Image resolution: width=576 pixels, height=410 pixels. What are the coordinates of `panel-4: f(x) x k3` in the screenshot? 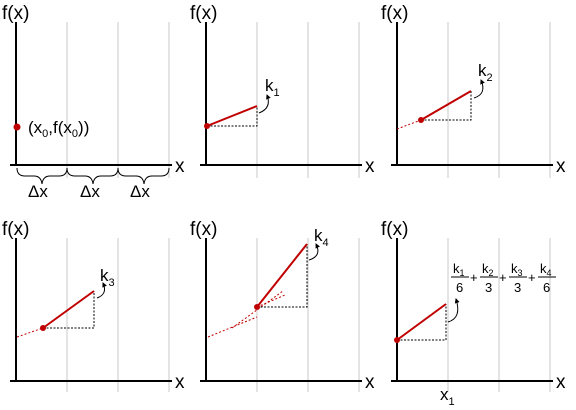 It's located at (93, 306).